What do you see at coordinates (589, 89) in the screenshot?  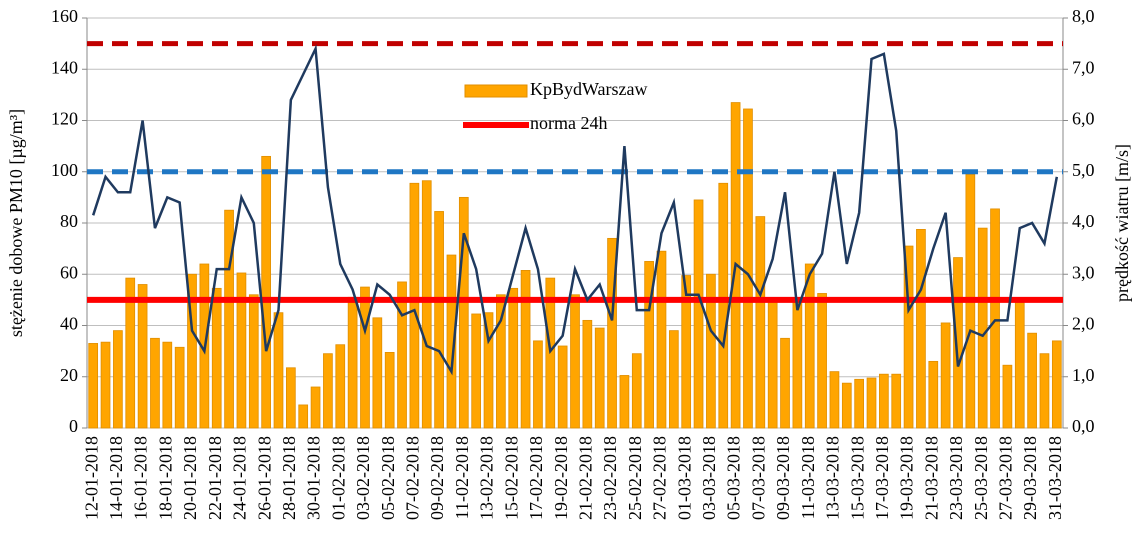 I see `legend-label: KpBydWarszaw` at bounding box center [589, 89].